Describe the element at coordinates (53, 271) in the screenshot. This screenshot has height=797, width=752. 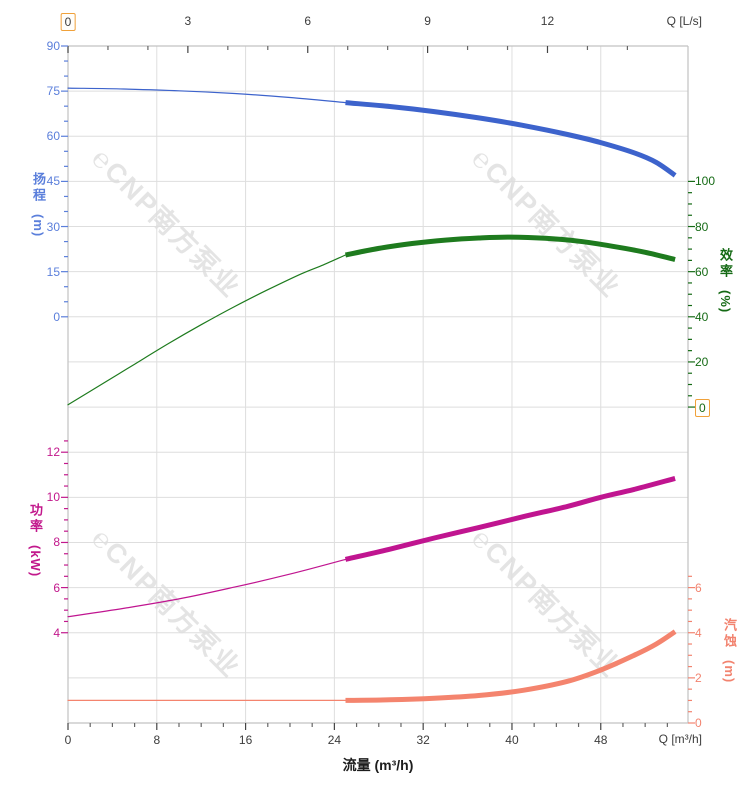
I see `head-tick-label: 15` at that location.